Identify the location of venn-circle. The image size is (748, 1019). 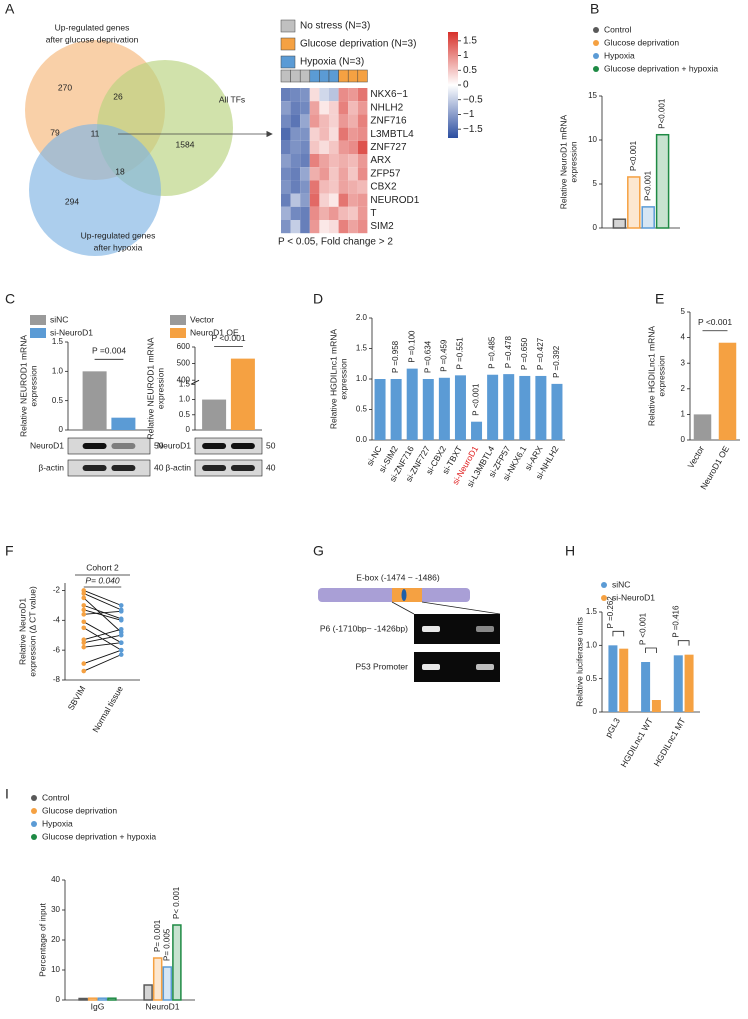
(95, 190).